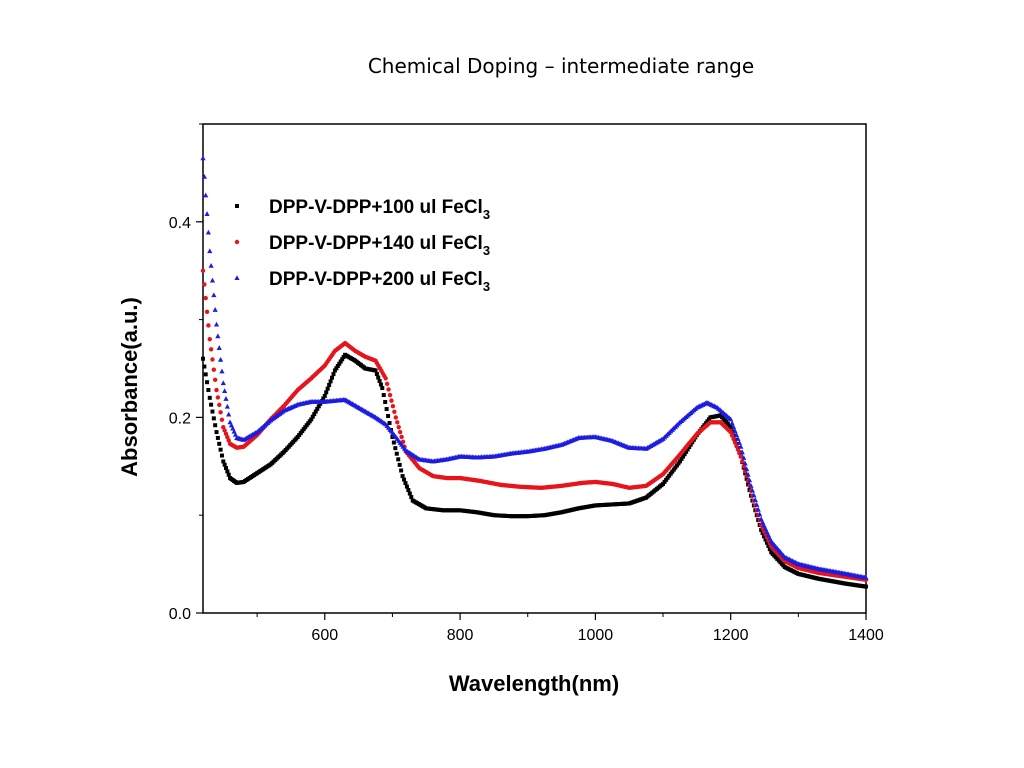 This screenshot has height=768, width=1024. What do you see at coordinates (379, 209) in the screenshot?
I see `legend-label: DPP-V-DPP+100 ul FeCl3` at bounding box center [379, 209].